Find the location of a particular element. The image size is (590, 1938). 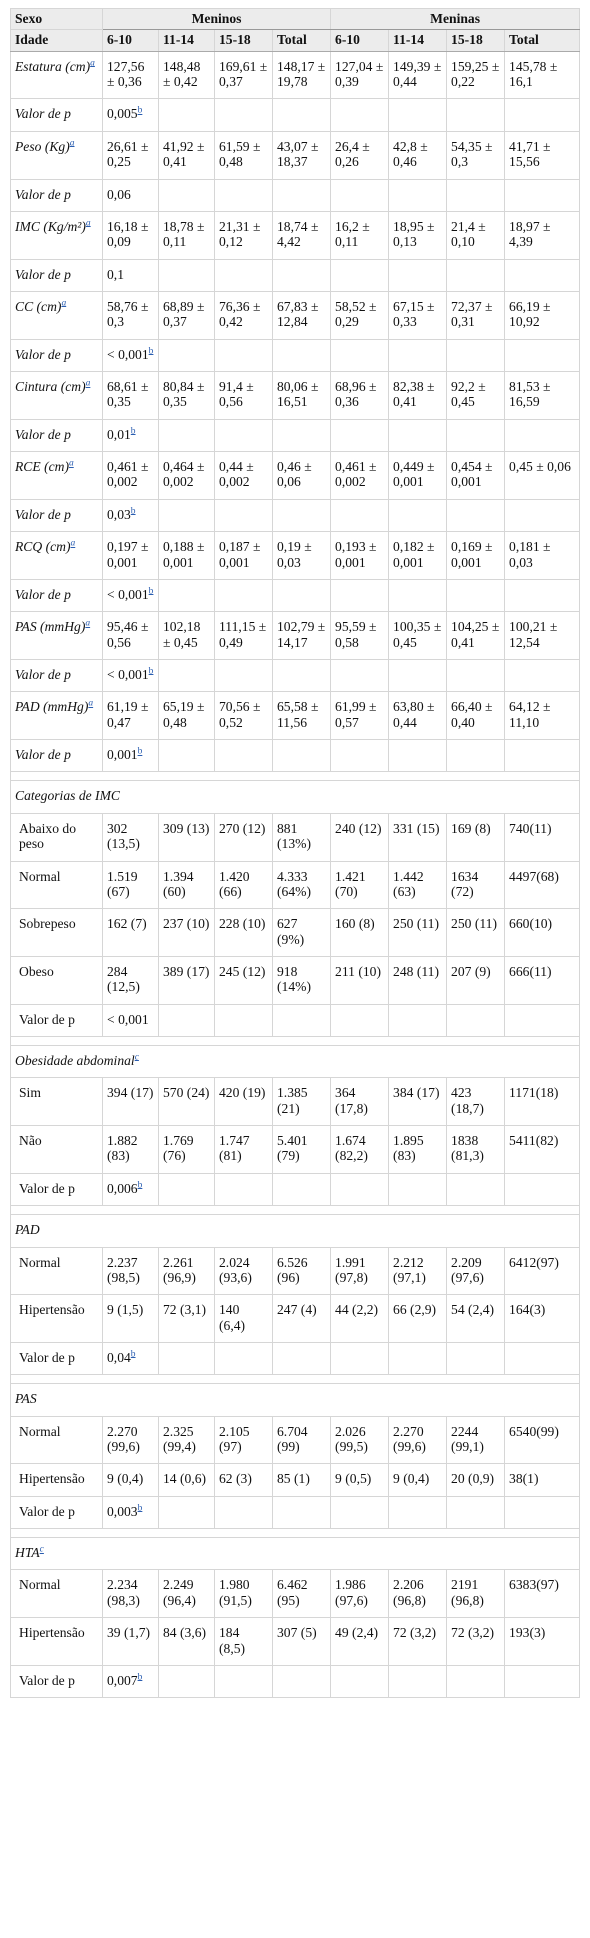

cell: 65,58 ± 11,56 is located at coordinates (301, 716).